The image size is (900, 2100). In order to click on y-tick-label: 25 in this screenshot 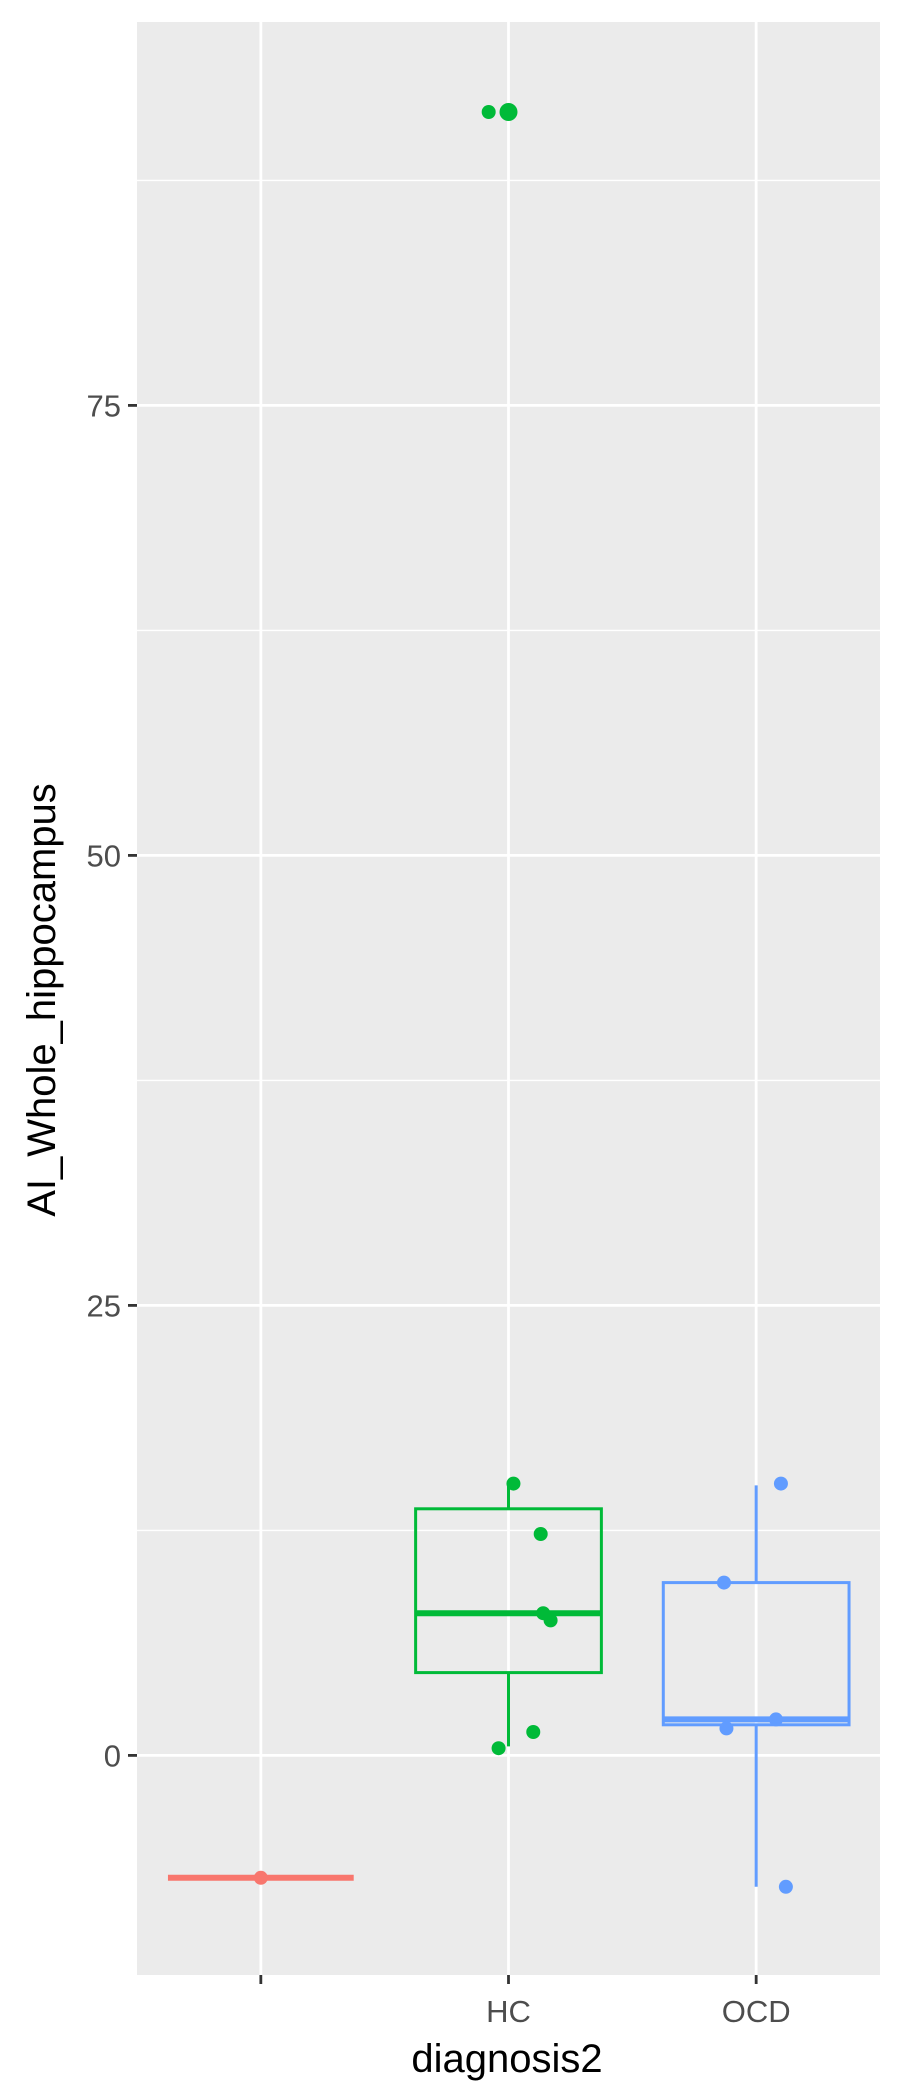, I will do `click(104, 1305)`.